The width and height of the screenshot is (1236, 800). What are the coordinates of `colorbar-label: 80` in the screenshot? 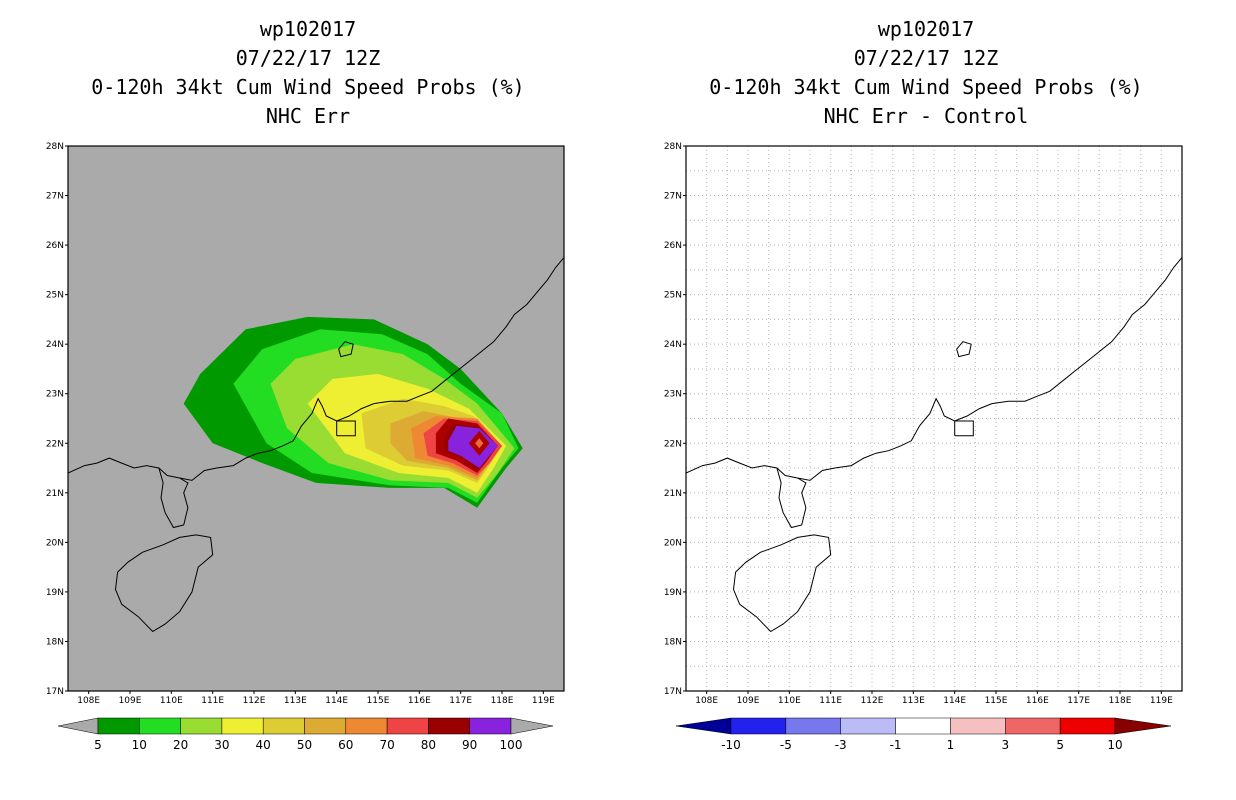 It's located at (428, 745).